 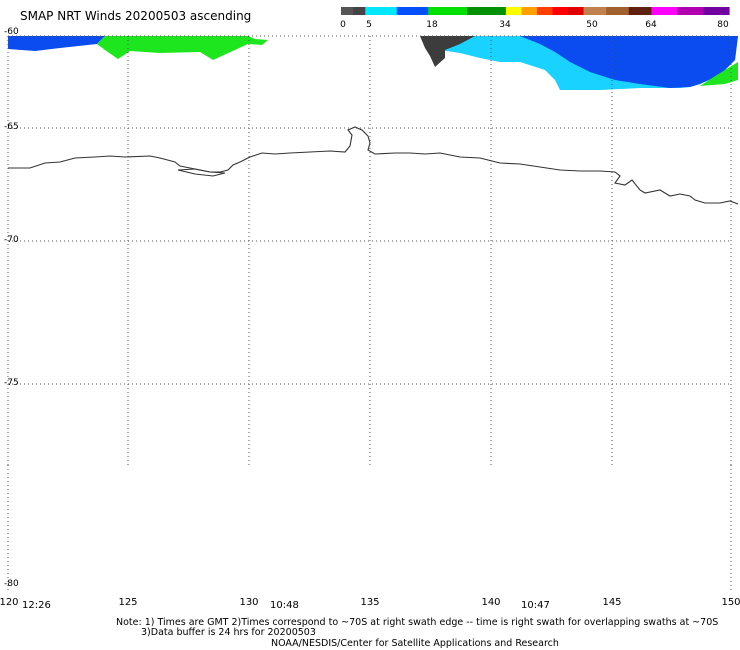 What do you see at coordinates (128, 602) in the screenshot?
I see `lon-label-125: 125` at bounding box center [128, 602].